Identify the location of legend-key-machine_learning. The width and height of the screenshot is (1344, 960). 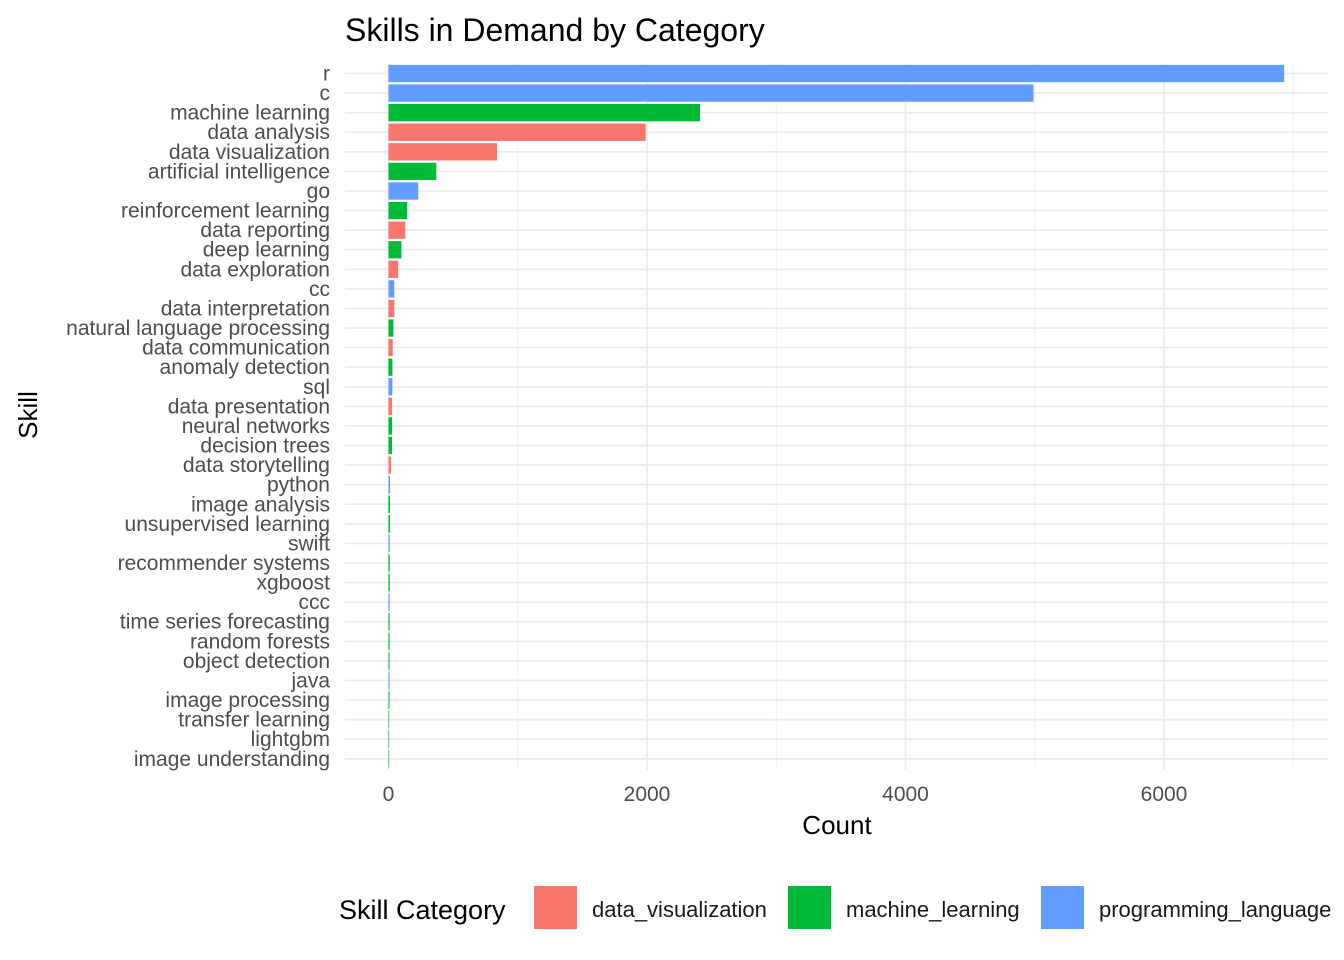
(809, 907).